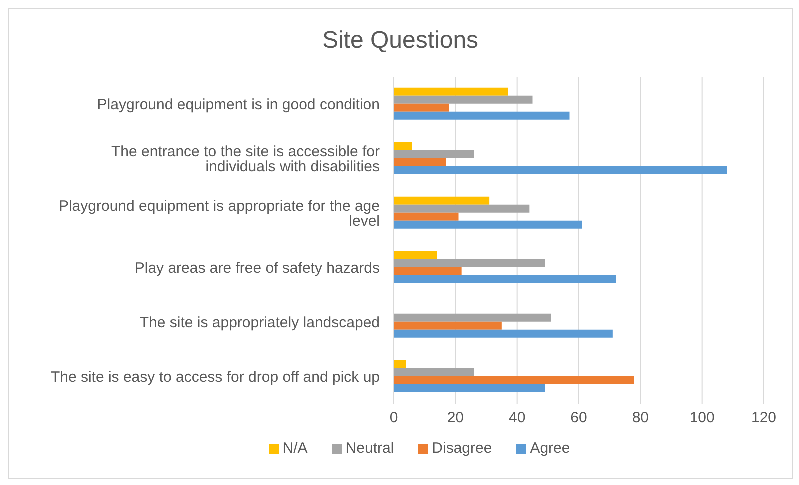 The width and height of the screenshot is (799, 485). What do you see at coordinates (215, 377) in the screenshot?
I see `y-tick-label: The site is easy to access for drop off and pick up` at bounding box center [215, 377].